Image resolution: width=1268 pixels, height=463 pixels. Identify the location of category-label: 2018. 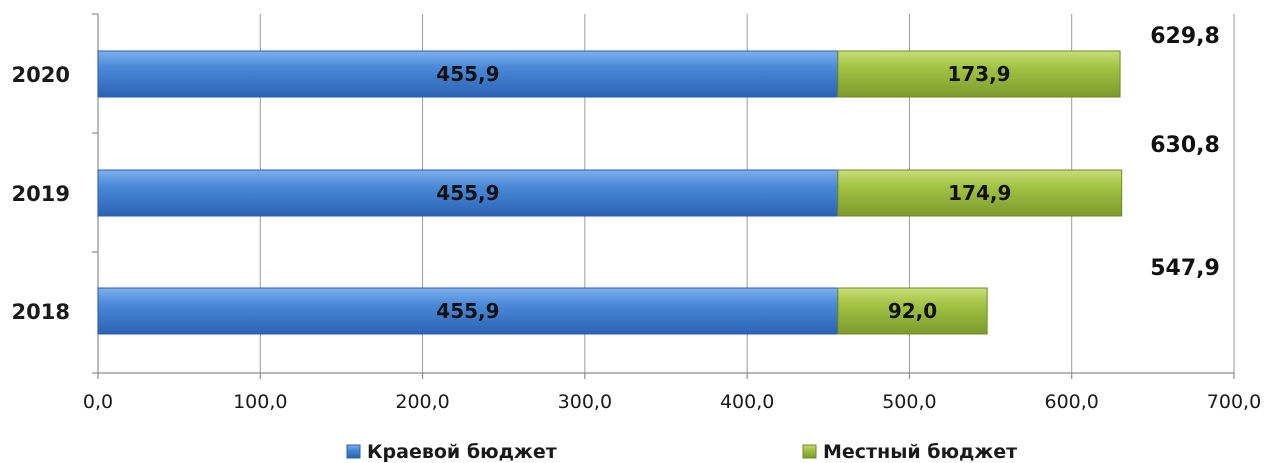
(41, 312).